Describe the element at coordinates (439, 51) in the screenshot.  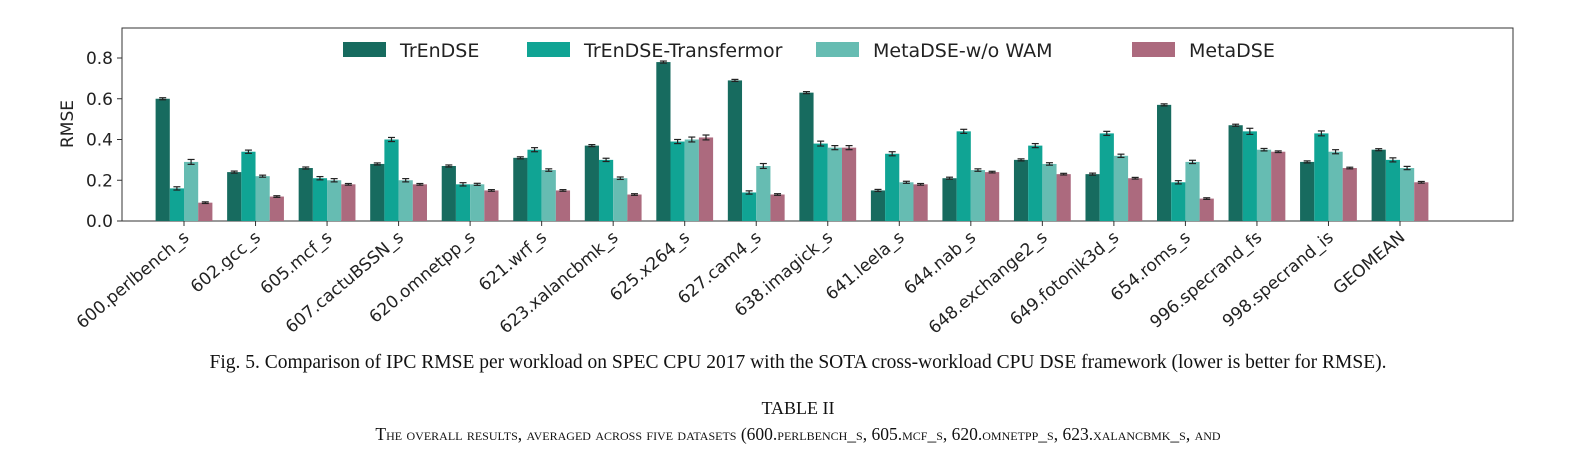
I see `legend-label: TrEnDSE` at that location.